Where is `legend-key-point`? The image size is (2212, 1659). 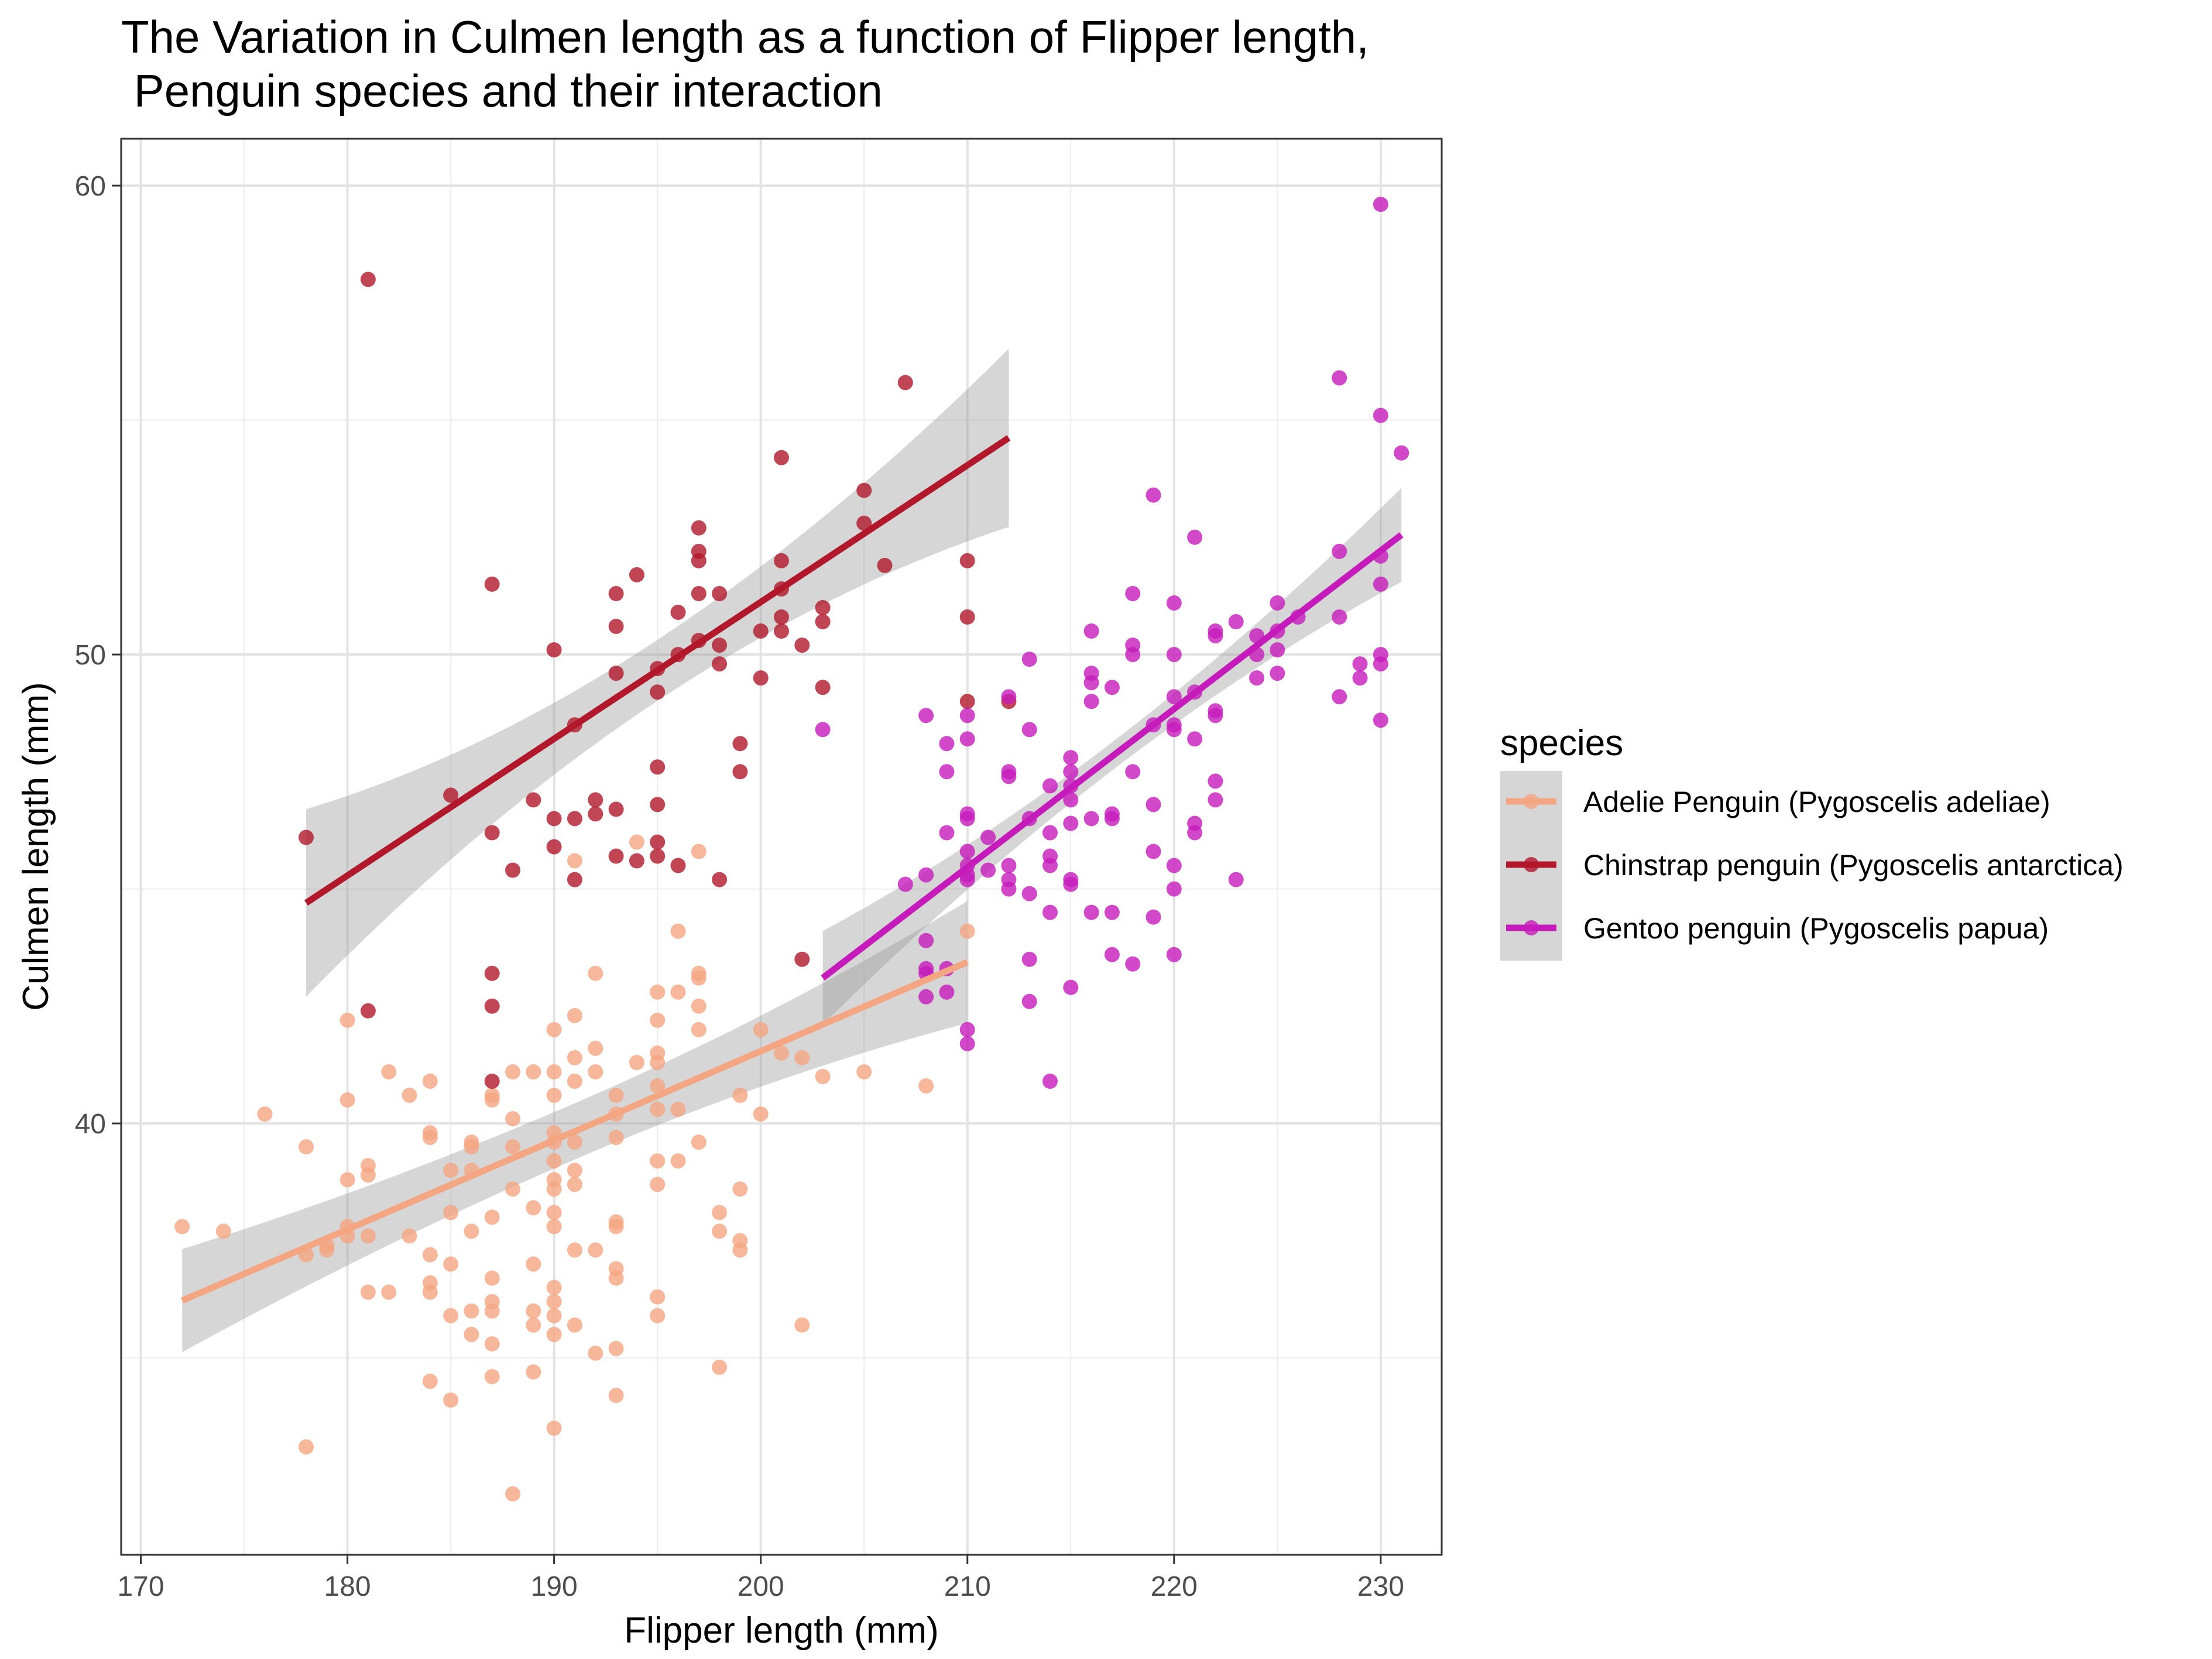
legend-key-point is located at coordinates (1531, 927).